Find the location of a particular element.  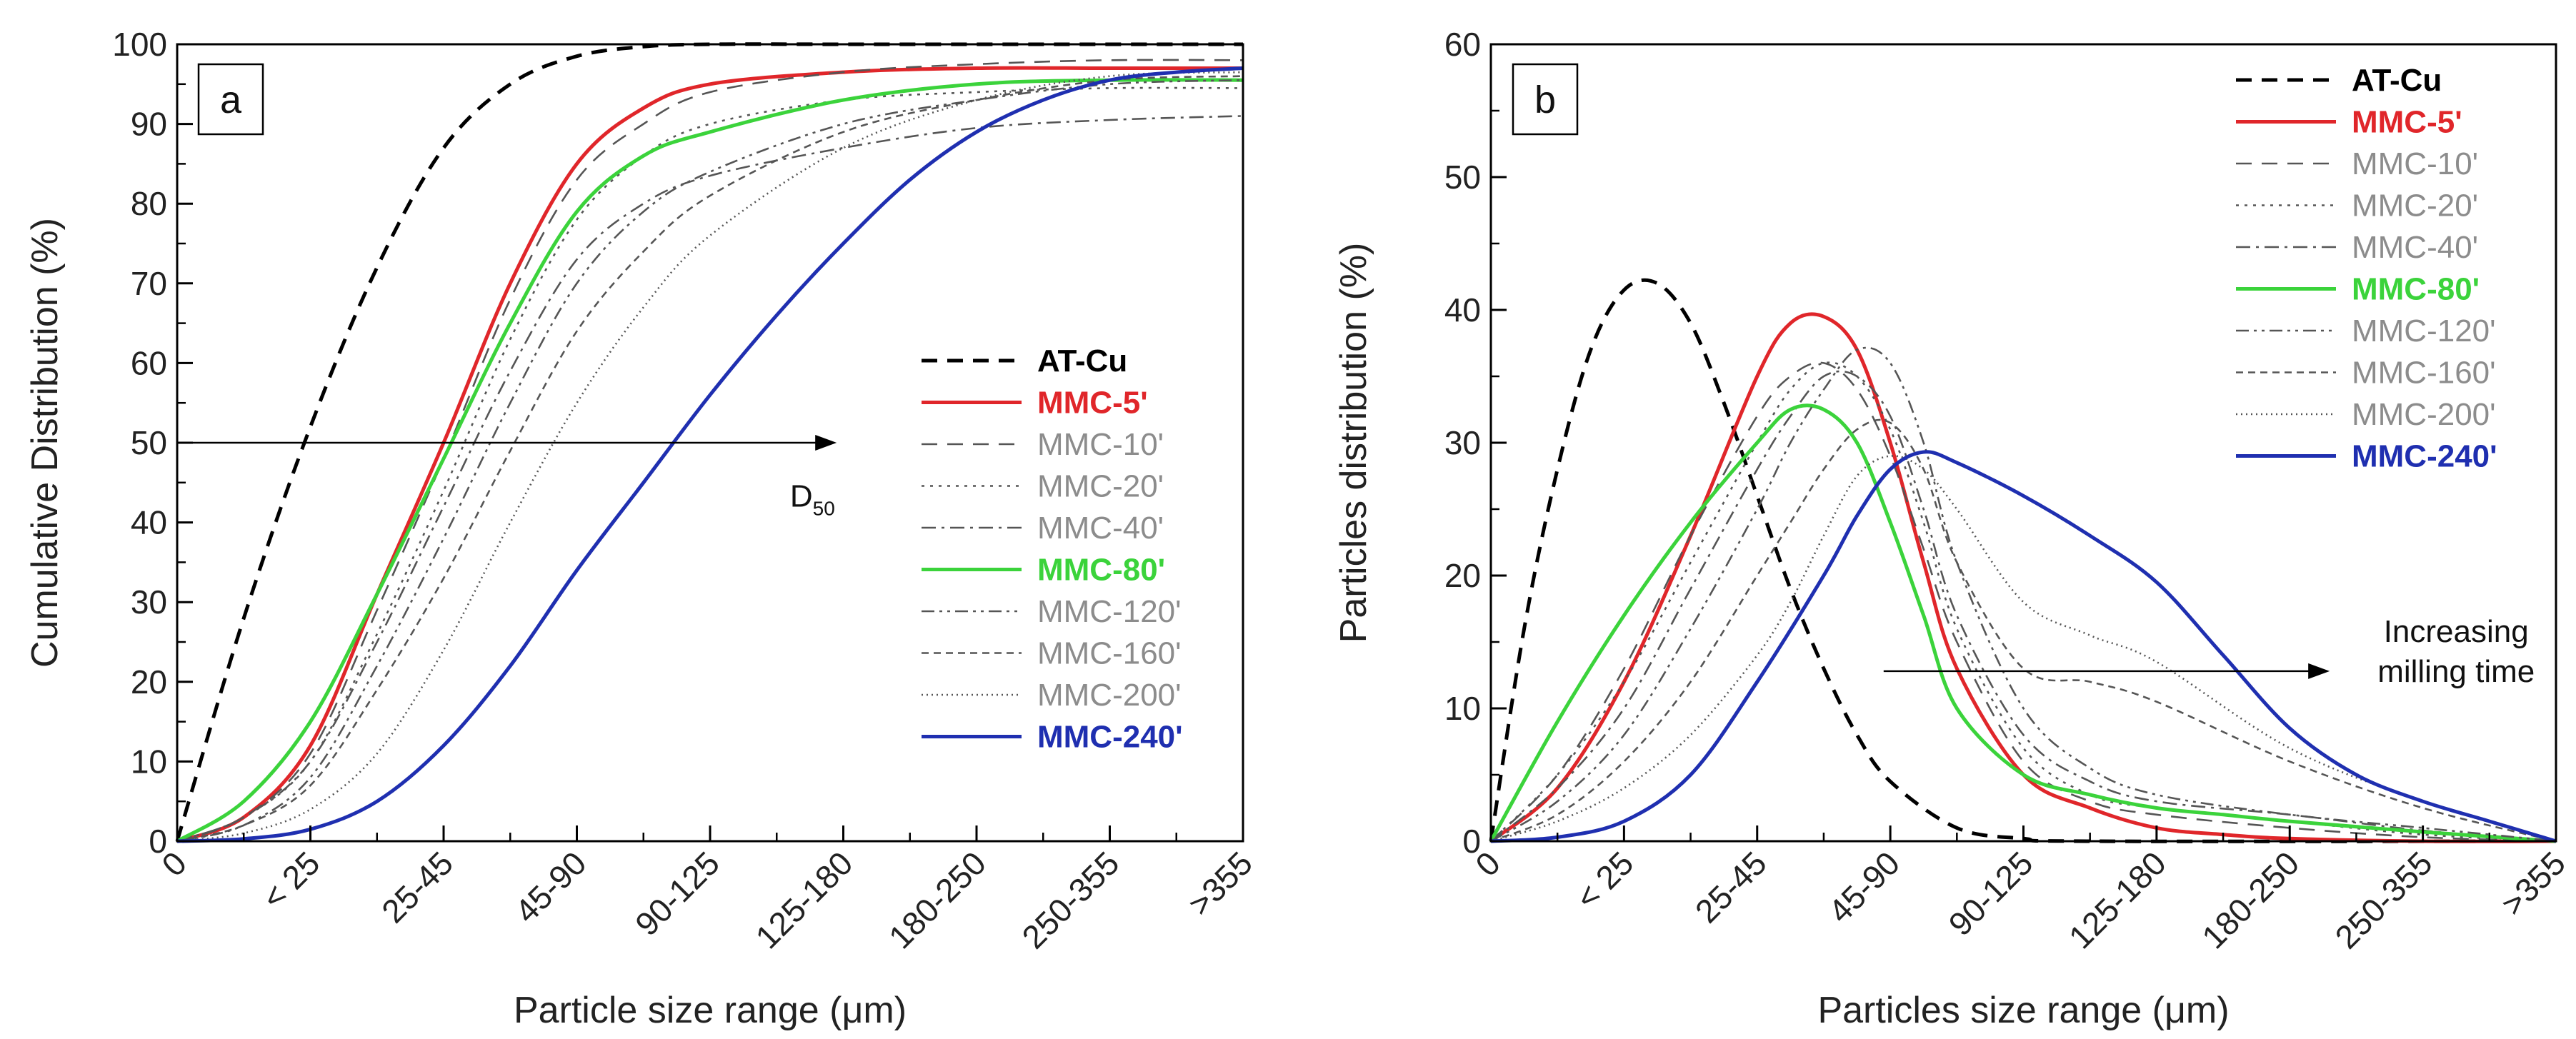

panel-a-x-tick-label: 250-355 is located at coordinates (1070, 900).